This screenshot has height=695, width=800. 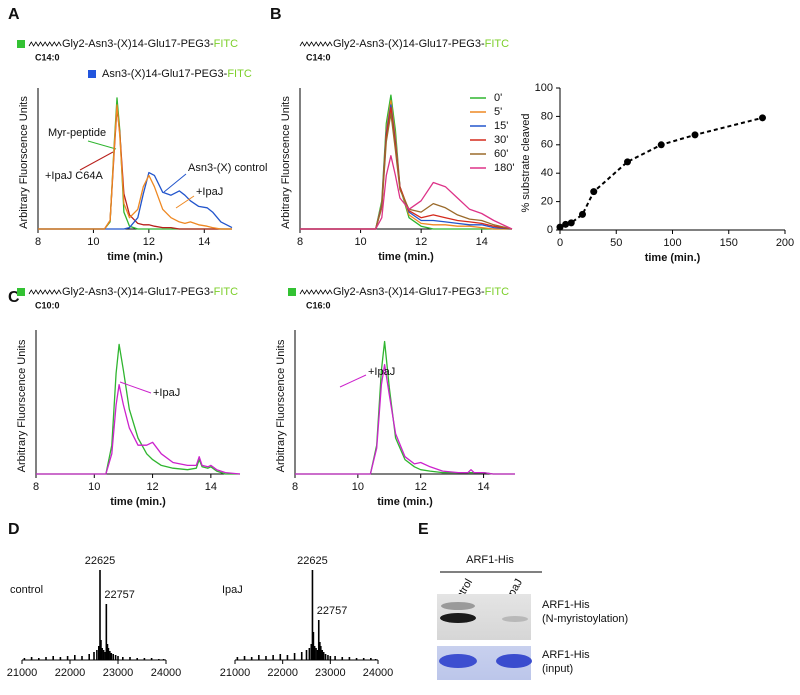 What do you see at coordinates (318, 305) in the screenshot?
I see `lipid-label: C16:0` at bounding box center [318, 305].